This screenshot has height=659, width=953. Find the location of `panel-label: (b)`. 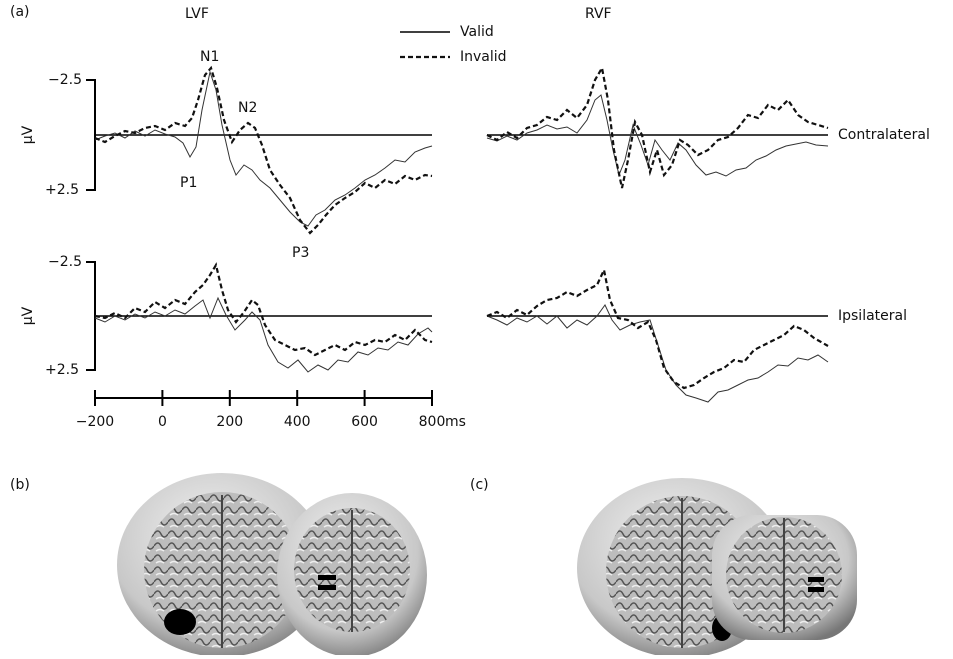

panel-label: (b) is located at coordinates (20, 485).